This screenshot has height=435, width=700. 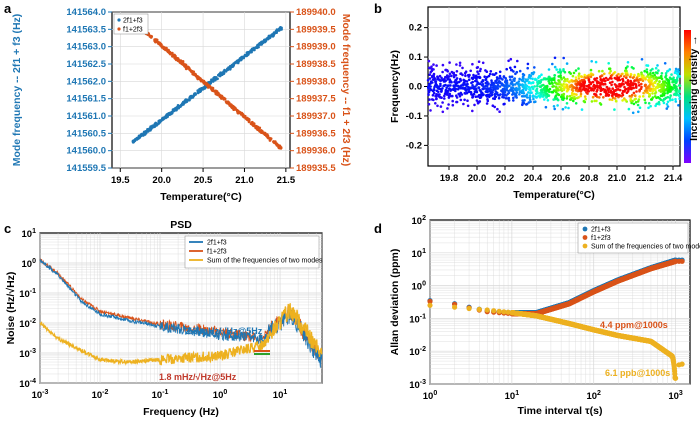 What do you see at coordinates (161, 180) in the screenshot?
I see `xtick-label: 20.0` at bounding box center [161, 180].